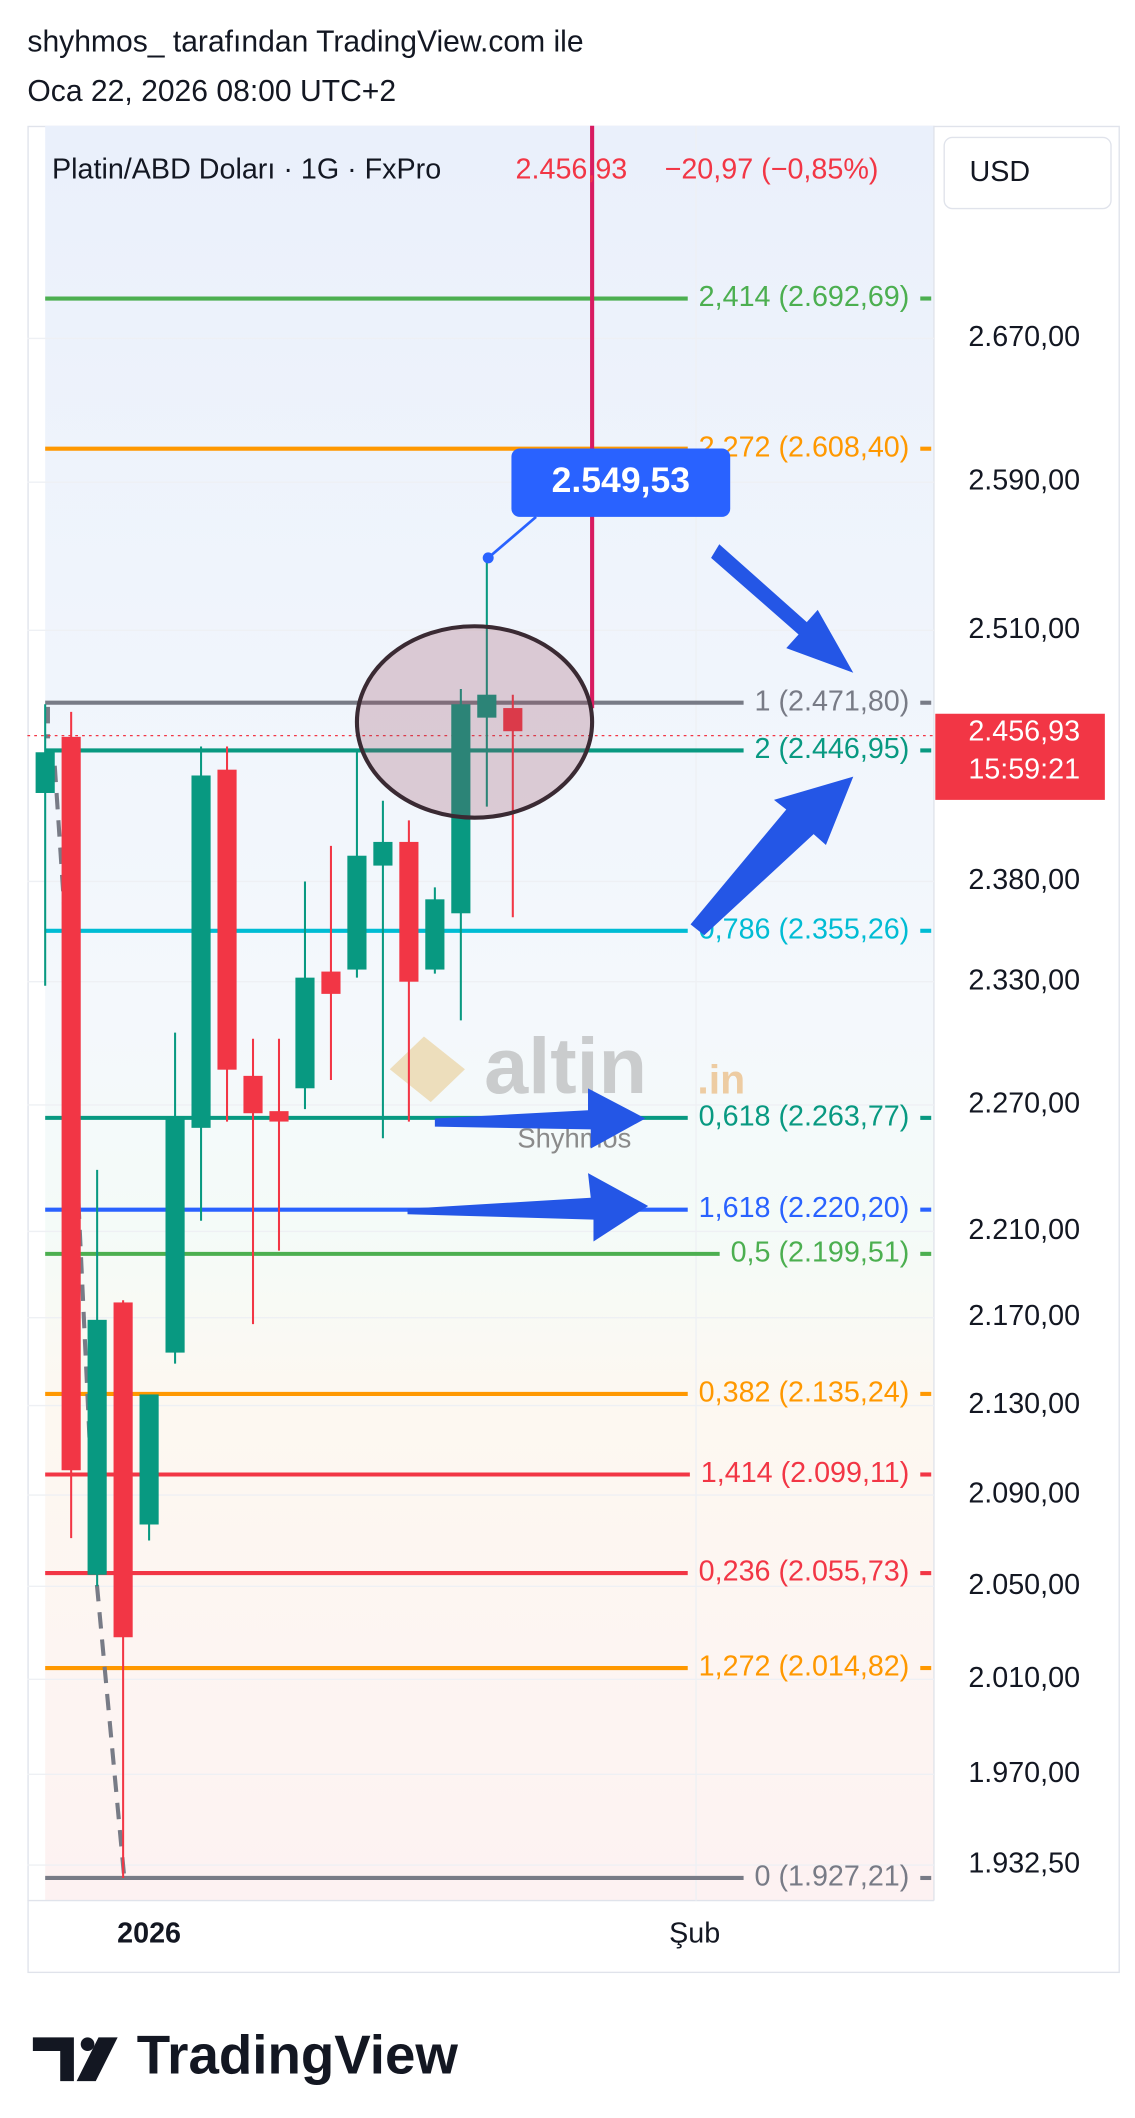 This screenshot has height=2118, width=1135. I want to click on level-label: 0,786 (2.355,26), so click(804, 929).